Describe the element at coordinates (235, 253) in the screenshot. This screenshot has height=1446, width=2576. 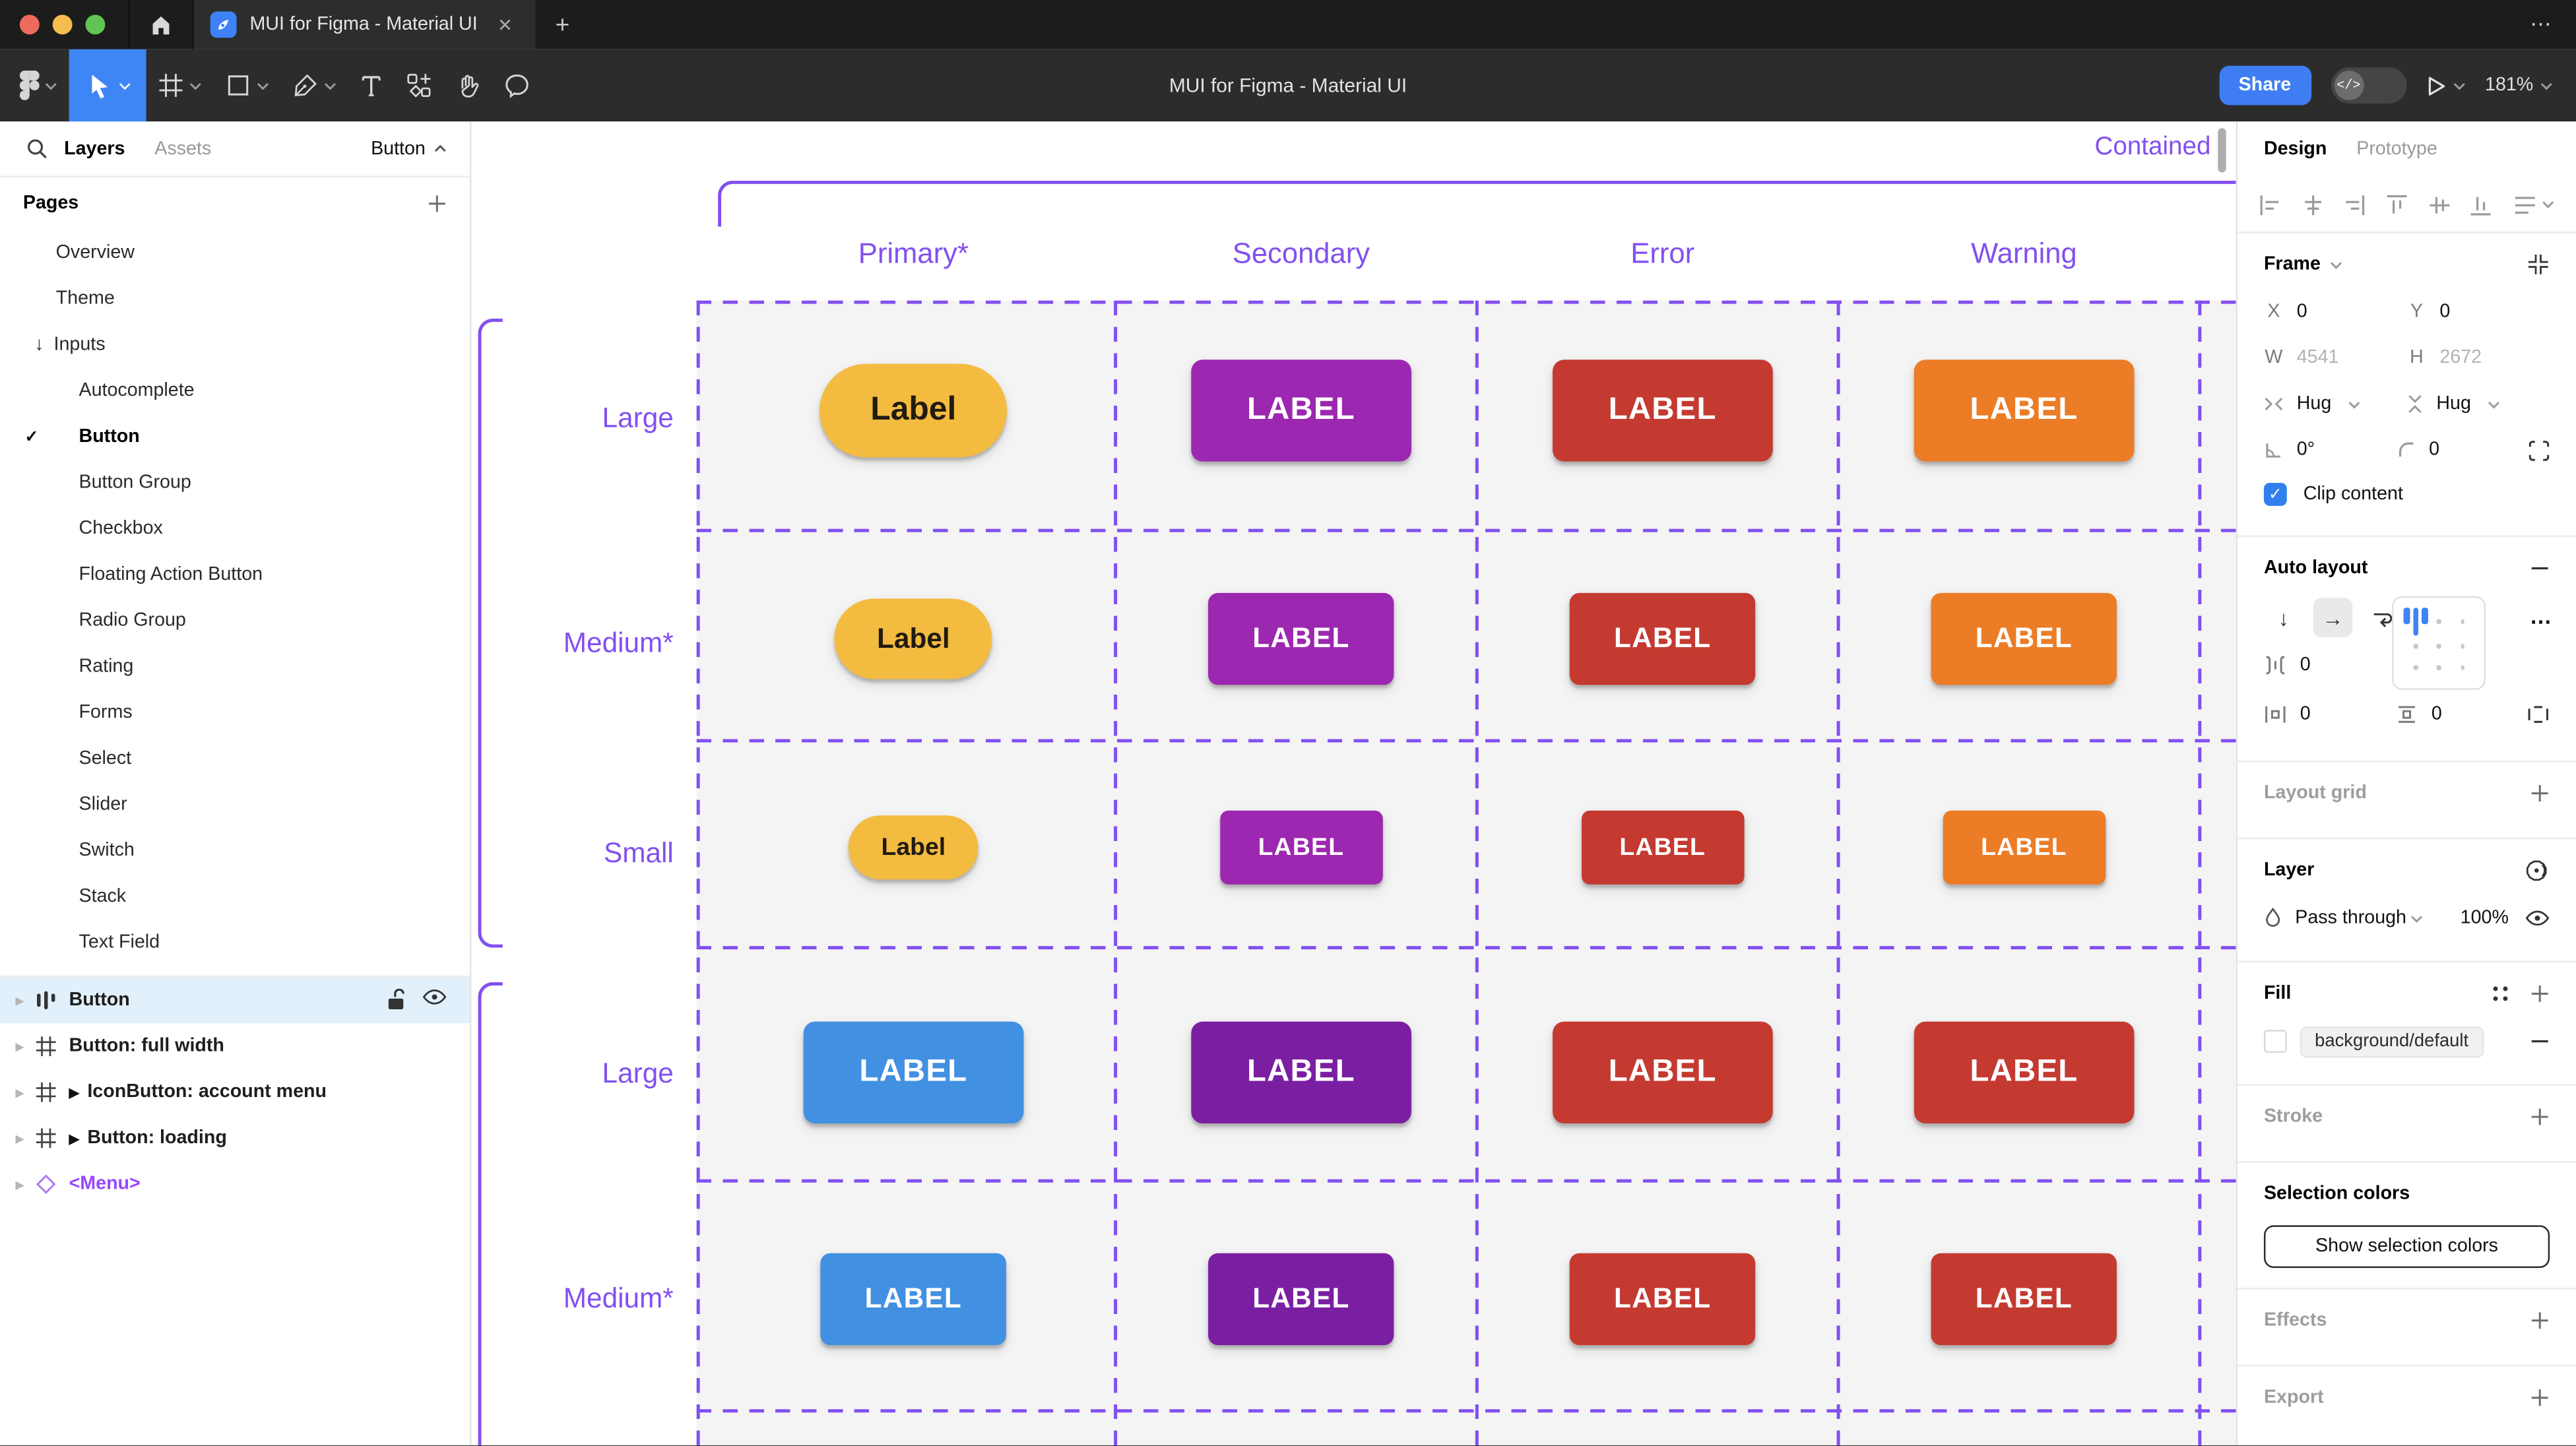
I see `sidebar-page-item: Overview` at that location.